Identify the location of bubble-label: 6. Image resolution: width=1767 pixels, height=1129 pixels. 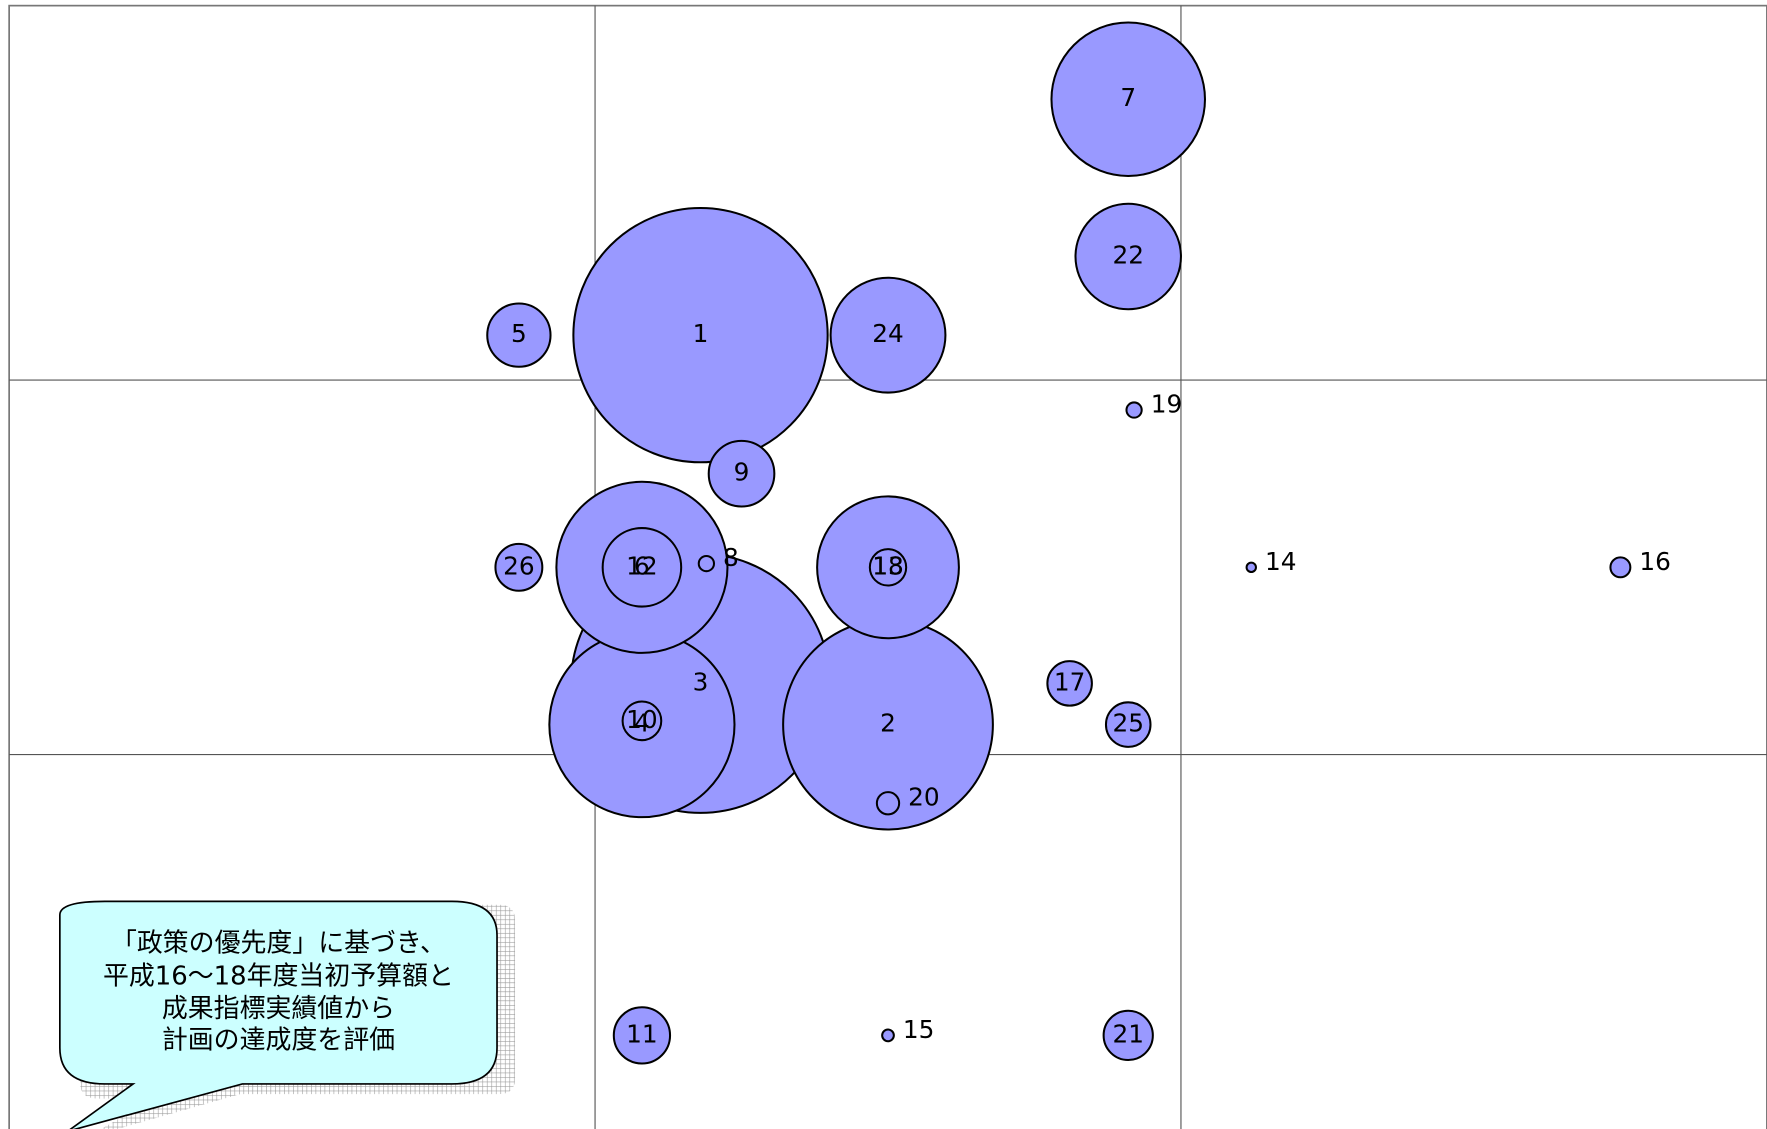
(642, 565).